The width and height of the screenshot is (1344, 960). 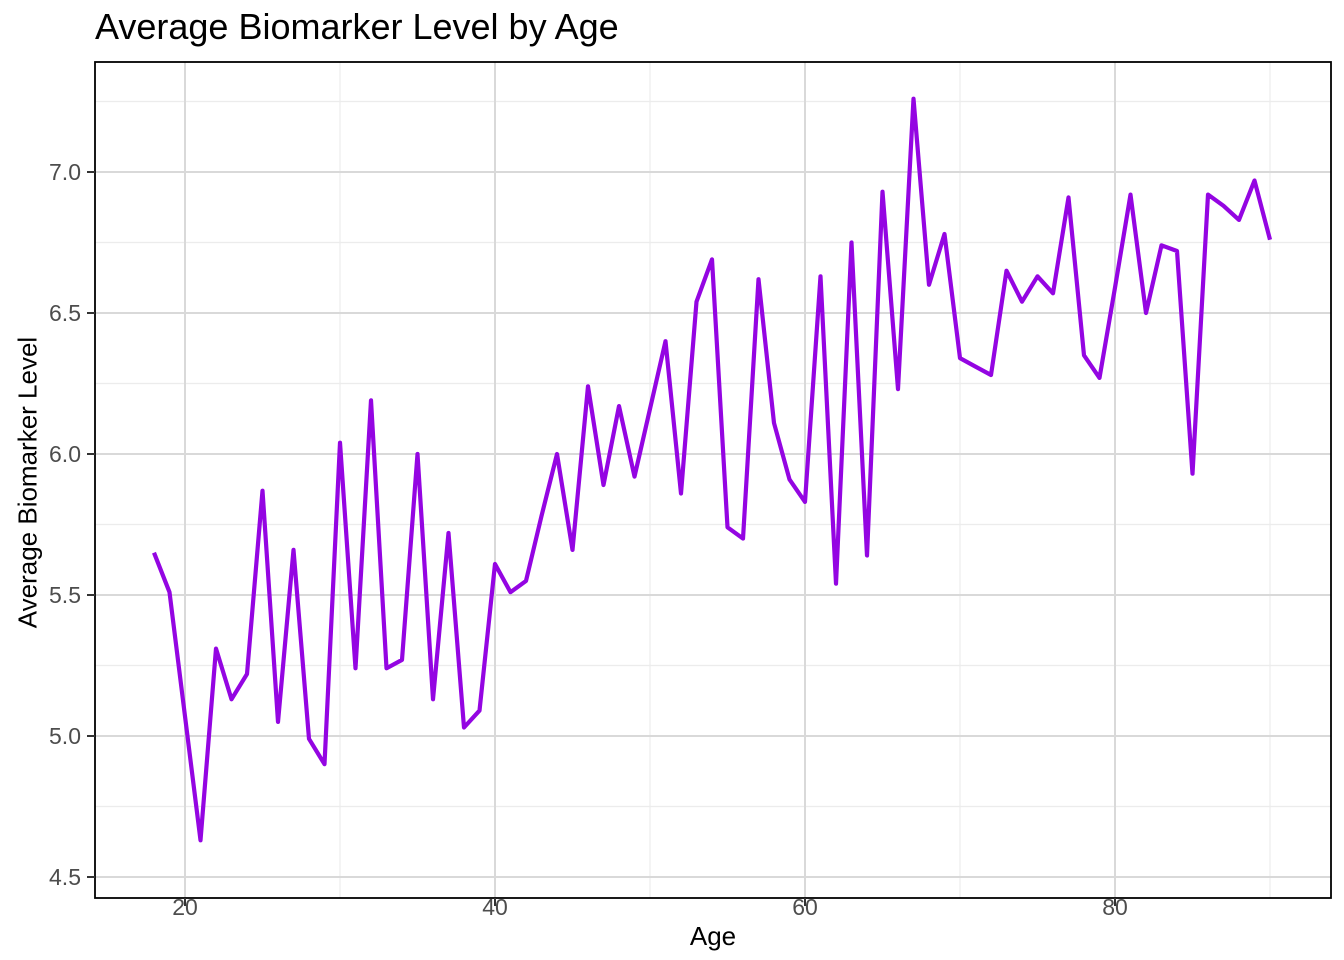 What do you see at coordinates (650, 907) in the screenshot?
I see `x-tick-labels: 20 40 60 80` at bounding box center [650, 907].